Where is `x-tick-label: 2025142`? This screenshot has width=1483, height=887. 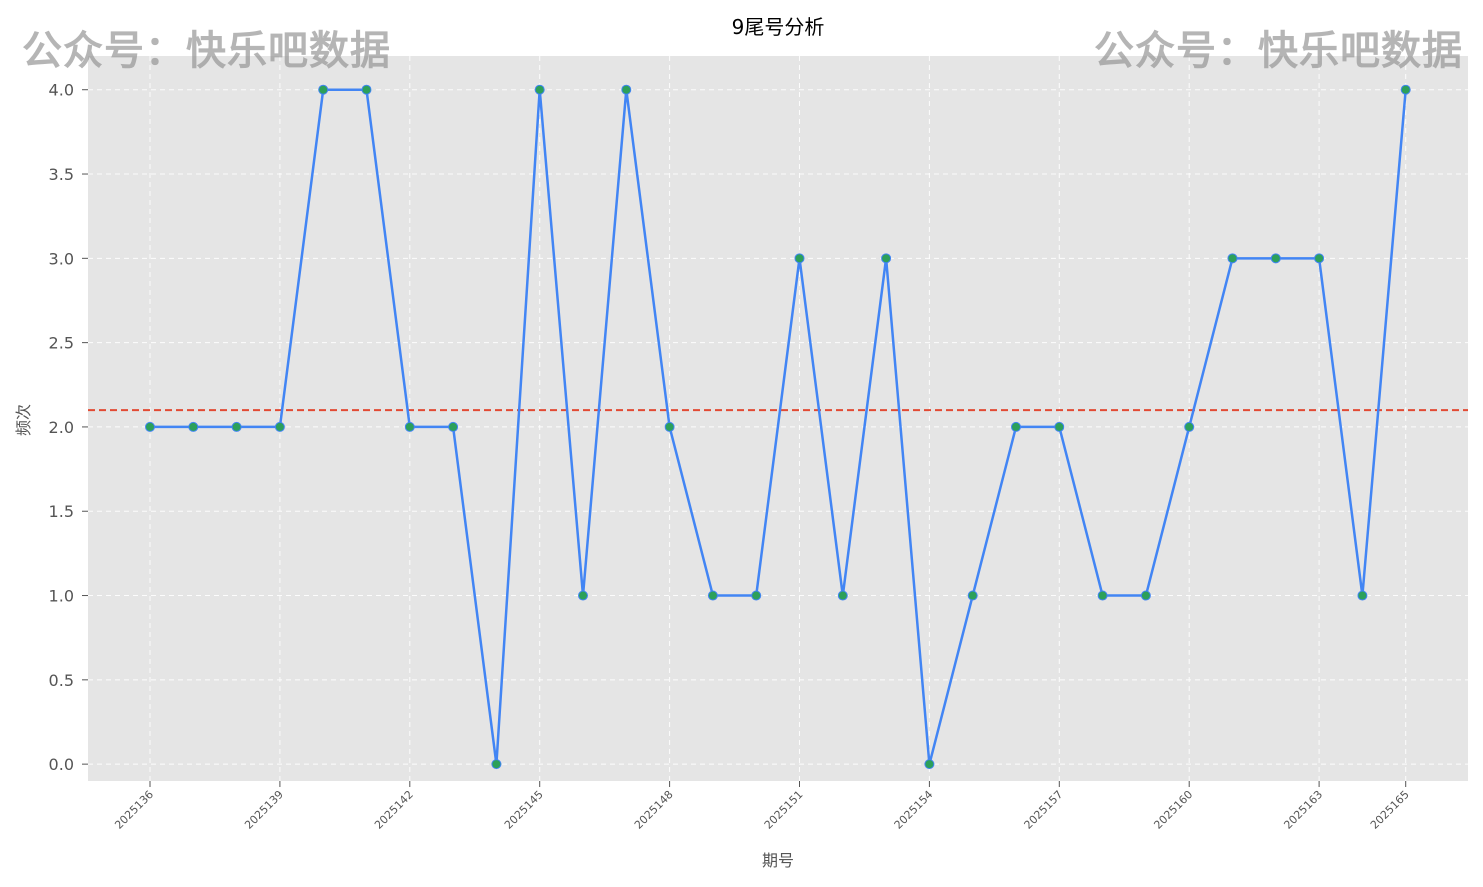
x-tick-label: 2025142 is located at coordinates (394, 810).